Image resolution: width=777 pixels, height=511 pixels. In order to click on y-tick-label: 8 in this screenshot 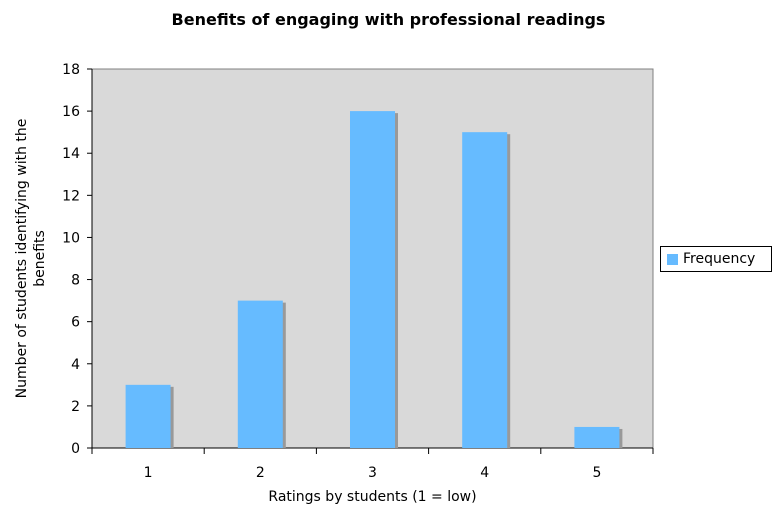, I will do `click(75, 281)`.